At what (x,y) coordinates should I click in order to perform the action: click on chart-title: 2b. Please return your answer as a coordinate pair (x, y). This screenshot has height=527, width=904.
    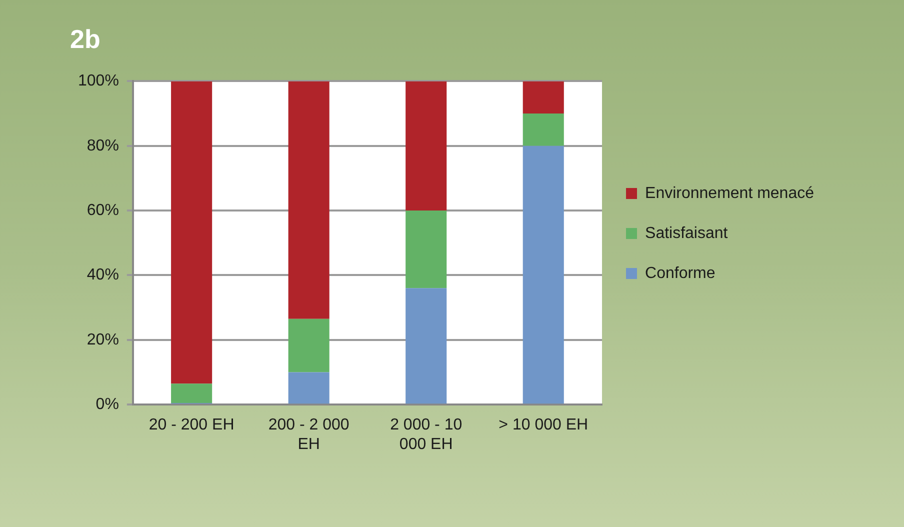
    Looking at the image, I should click on (85, 39).